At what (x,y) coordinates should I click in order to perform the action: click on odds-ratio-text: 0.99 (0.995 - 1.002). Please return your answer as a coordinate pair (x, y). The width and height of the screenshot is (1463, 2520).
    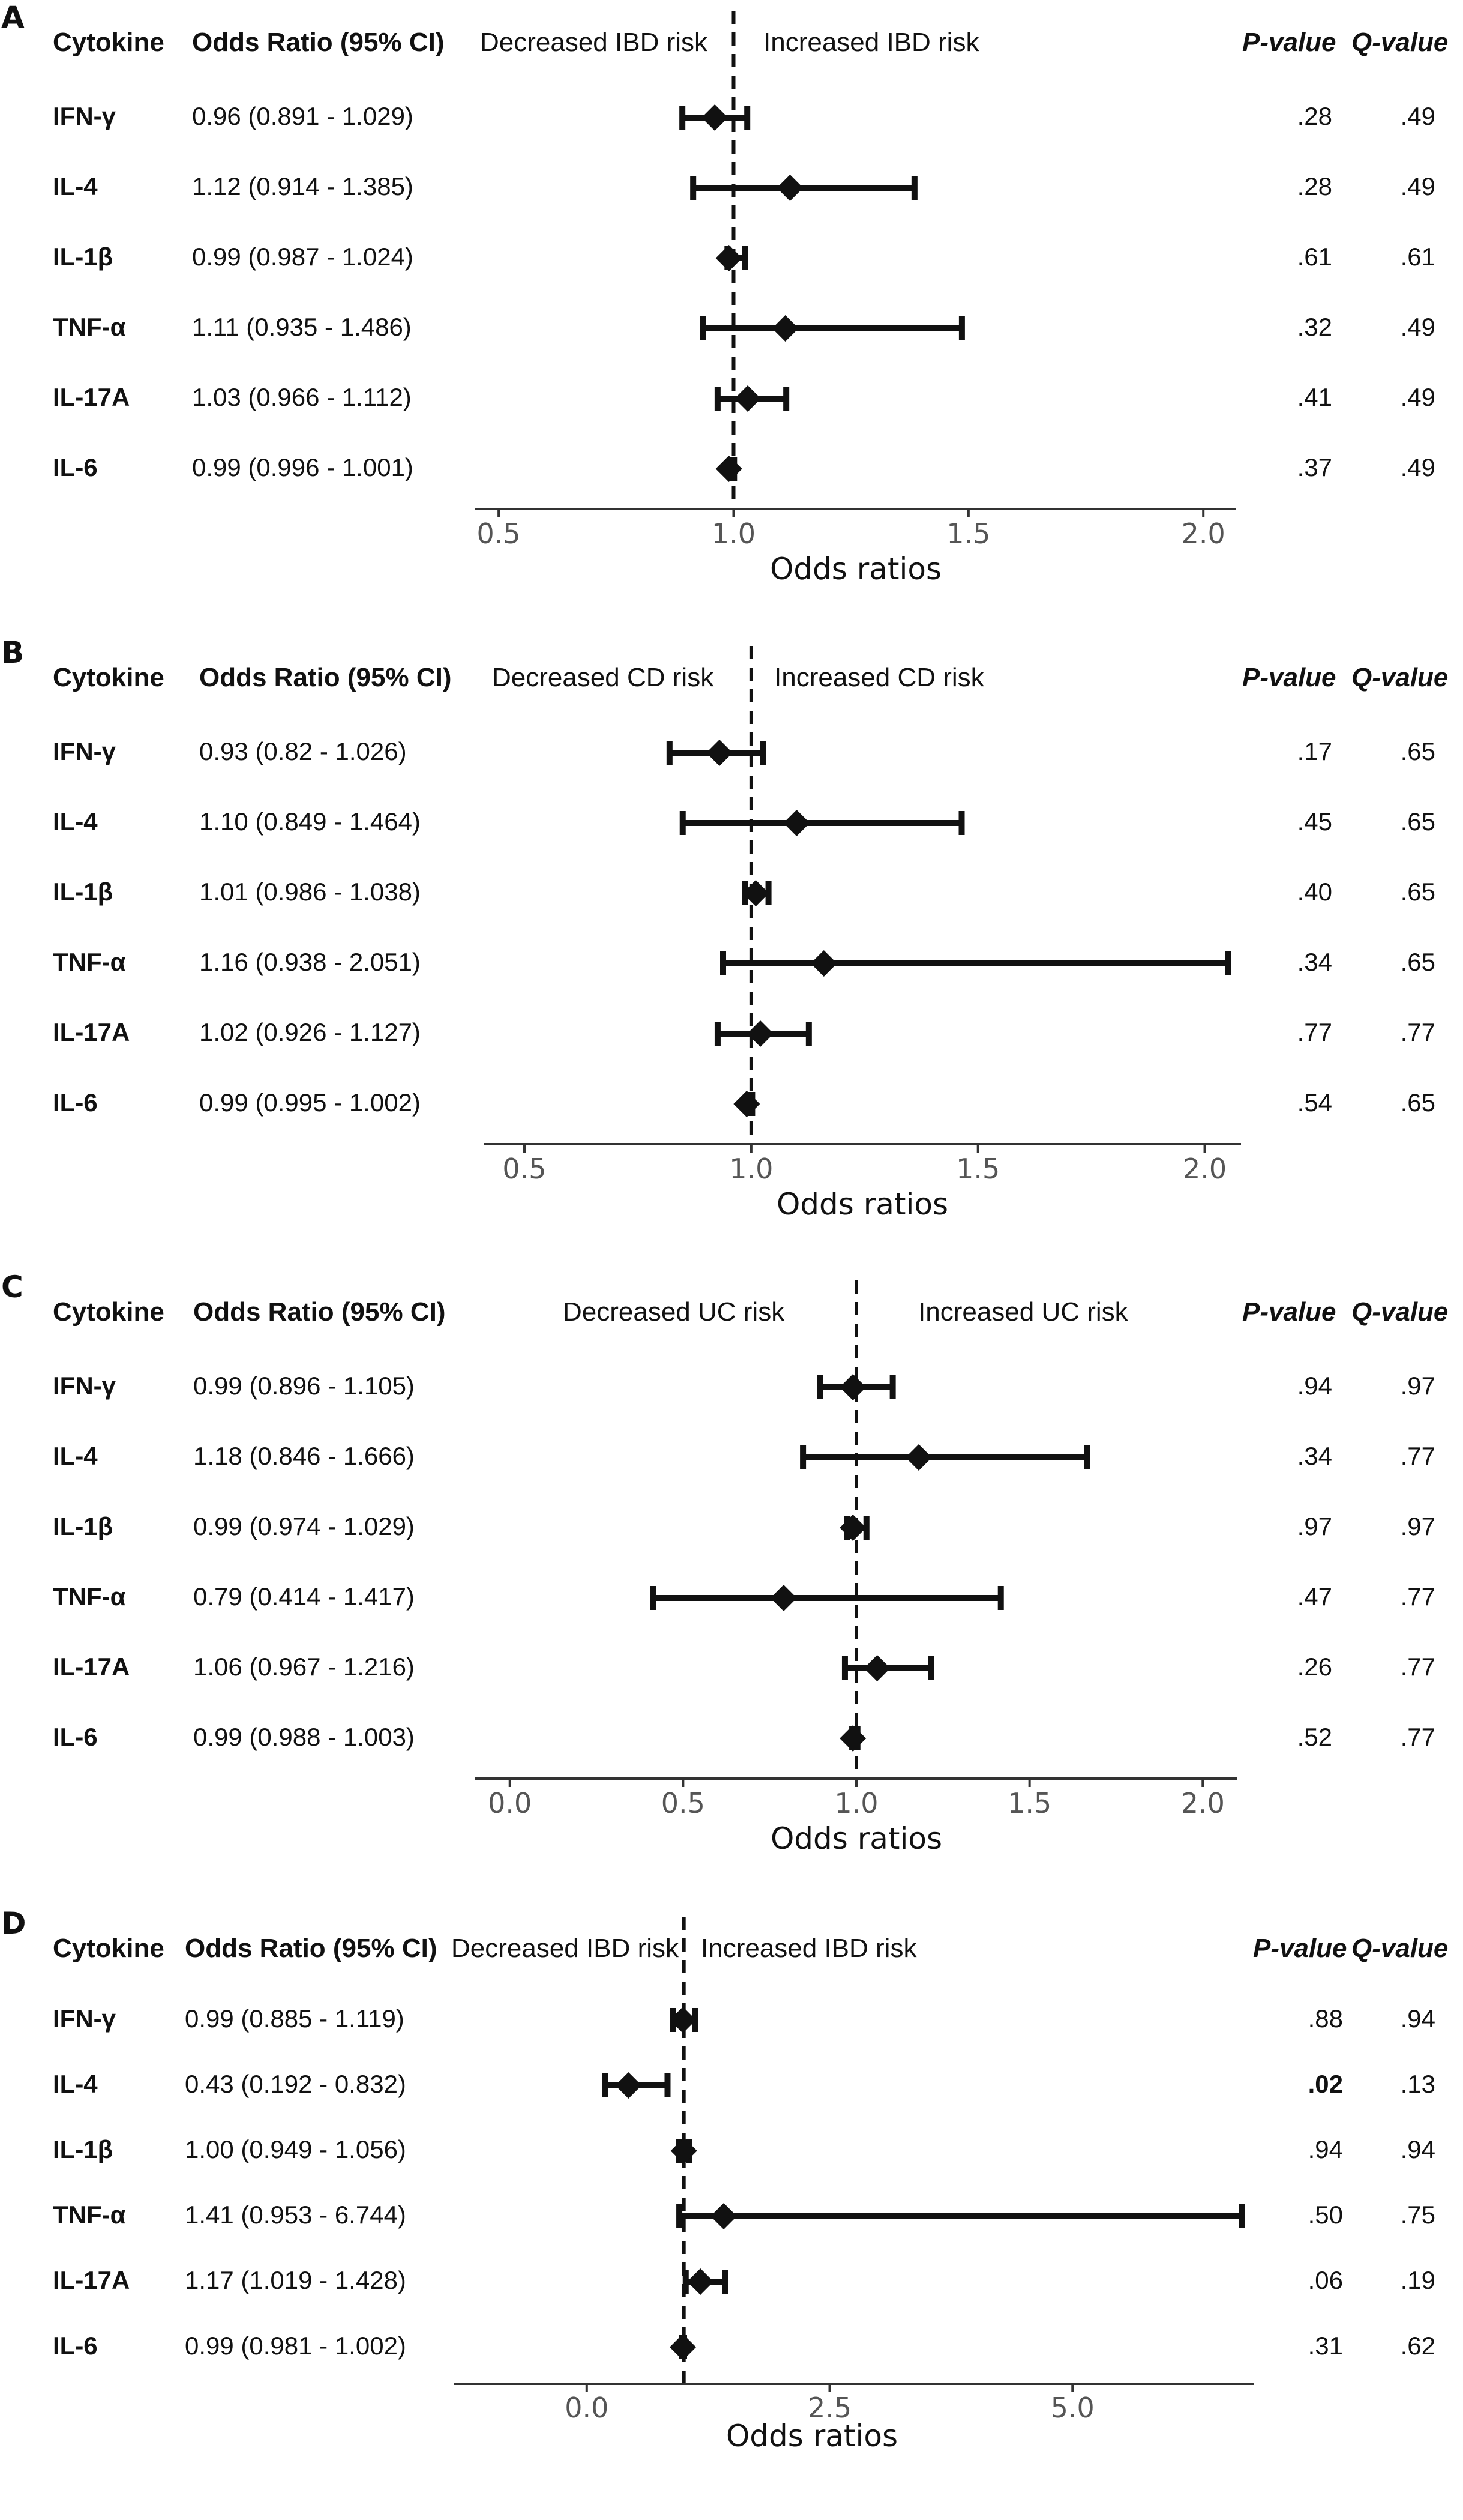
    Looking at the image, I should click on (310, 1102).